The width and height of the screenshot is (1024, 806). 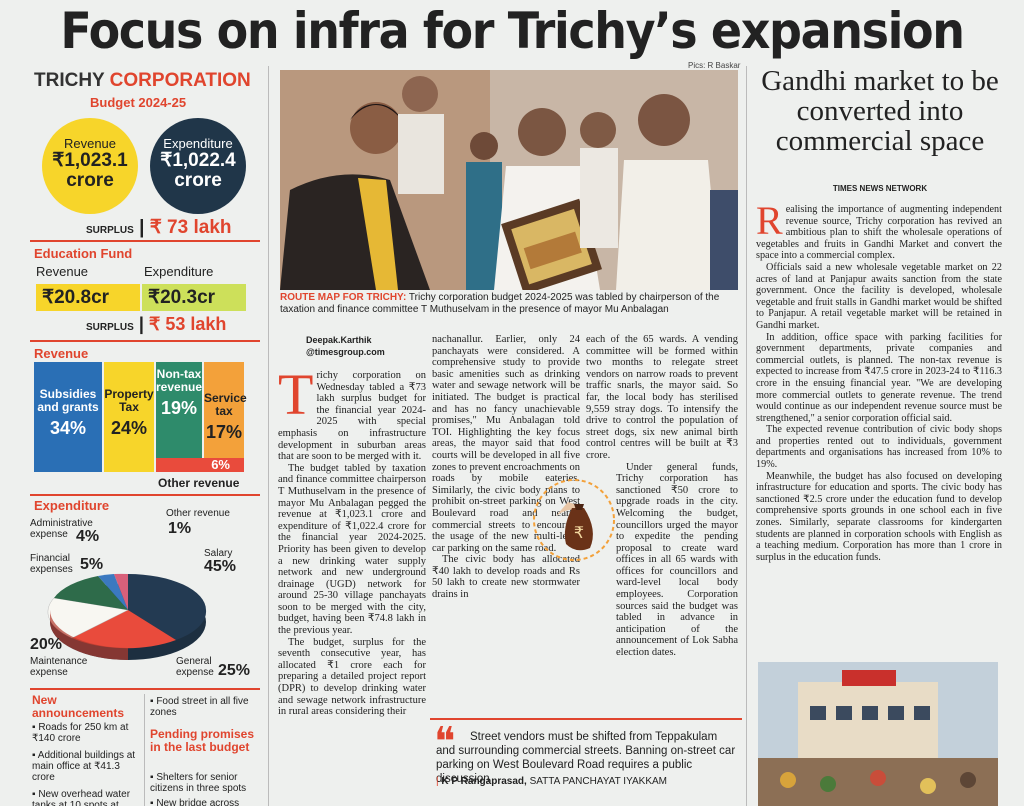 What do you see at coordinates (198, 802) in the screenshot?
I see `list-item-text: New bridge across` at bounding box center [198, 802].